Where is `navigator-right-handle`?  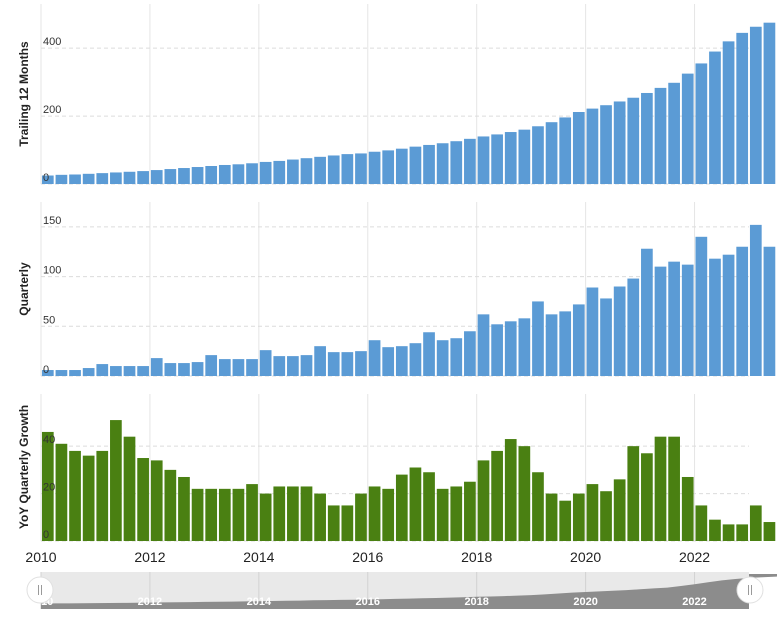
navigator-right-handle is located at coordinates (750, 590).